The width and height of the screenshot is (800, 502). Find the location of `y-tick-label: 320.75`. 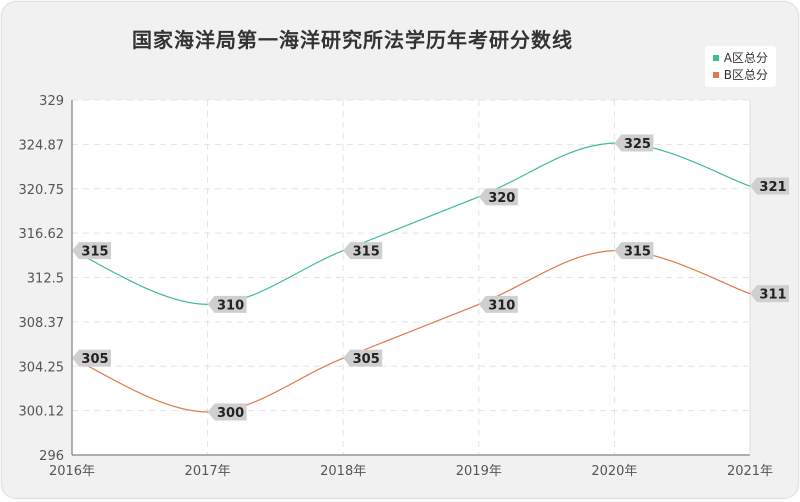

y-tick-label: 320.75 is located at coordinates (42, 190).